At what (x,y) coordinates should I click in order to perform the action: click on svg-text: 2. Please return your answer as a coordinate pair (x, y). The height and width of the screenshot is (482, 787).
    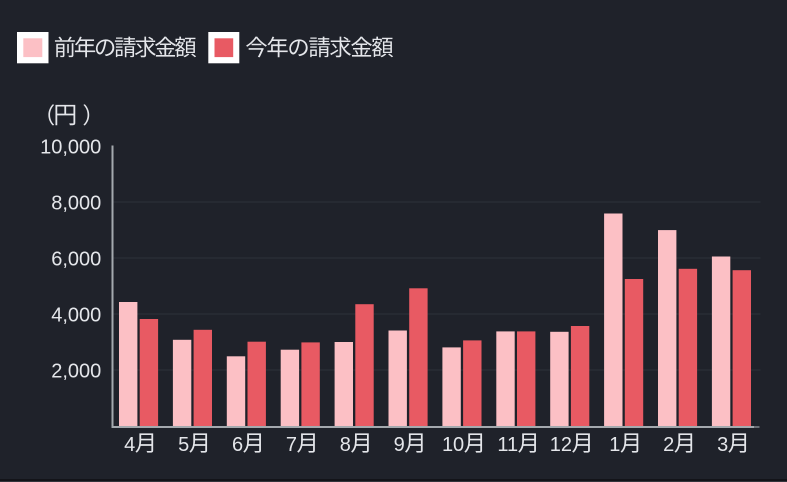
    Looking at the image, I should click on (668, 445).